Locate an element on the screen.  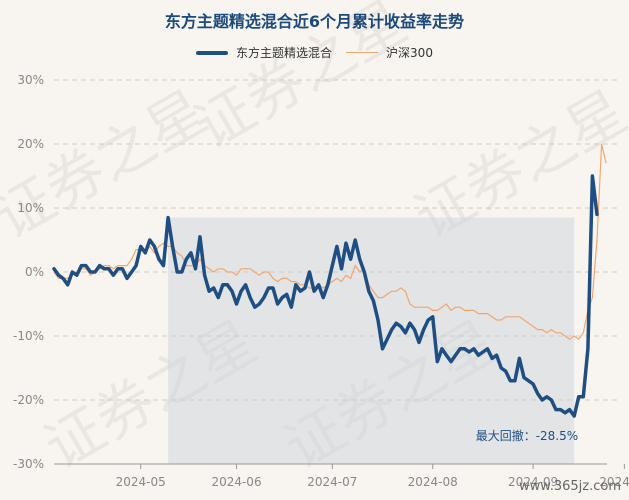
legend-item-index: 沪深300 is located at coordinates (389, 52).